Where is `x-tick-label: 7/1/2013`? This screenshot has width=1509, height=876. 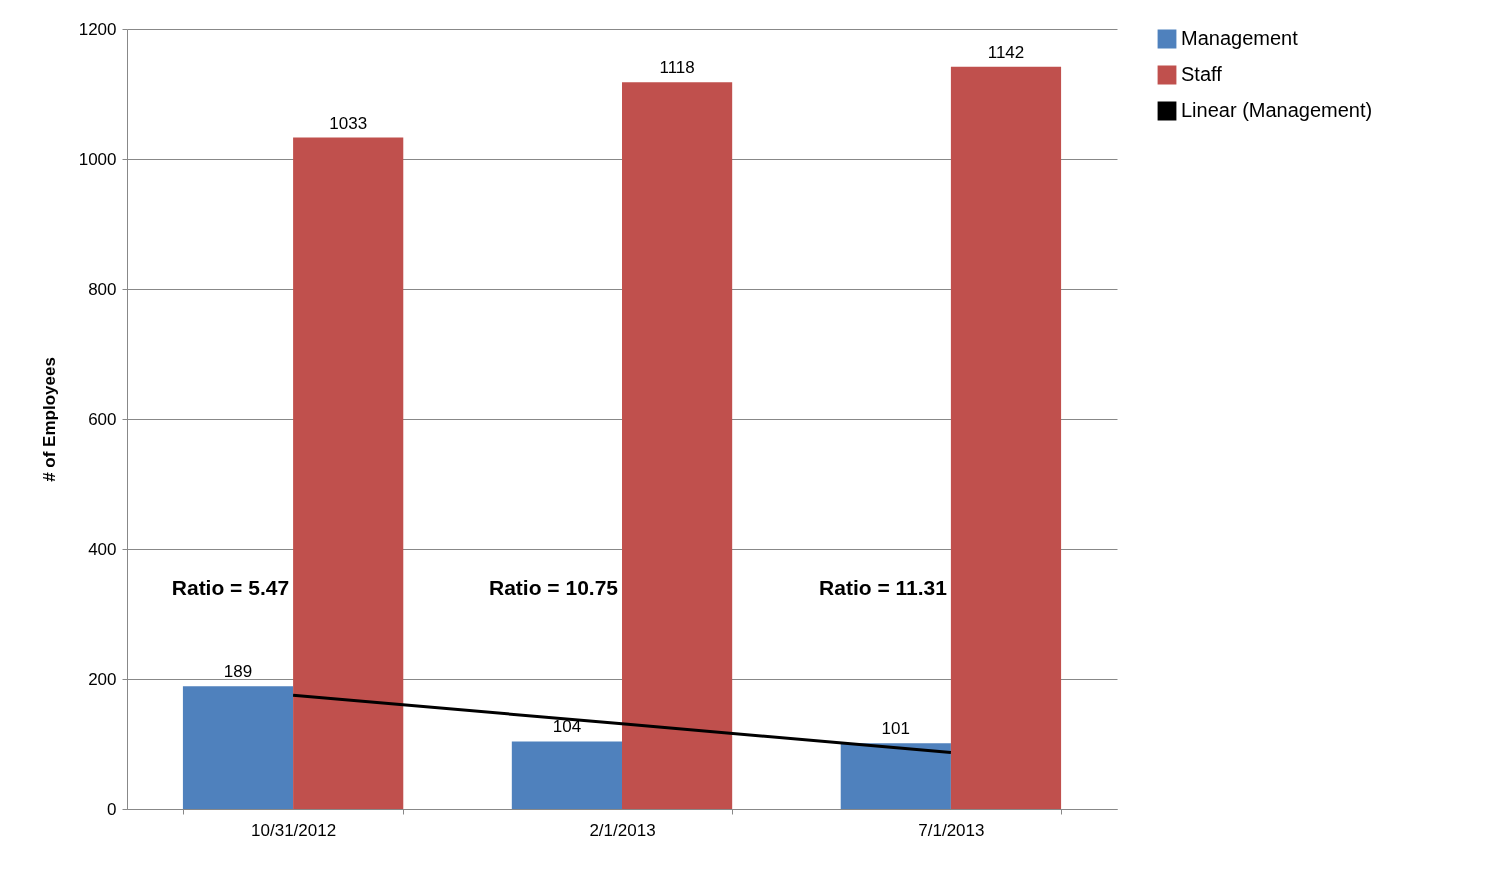 x-tick-label: 7/1/2013 is located at coordinates (951, 830).